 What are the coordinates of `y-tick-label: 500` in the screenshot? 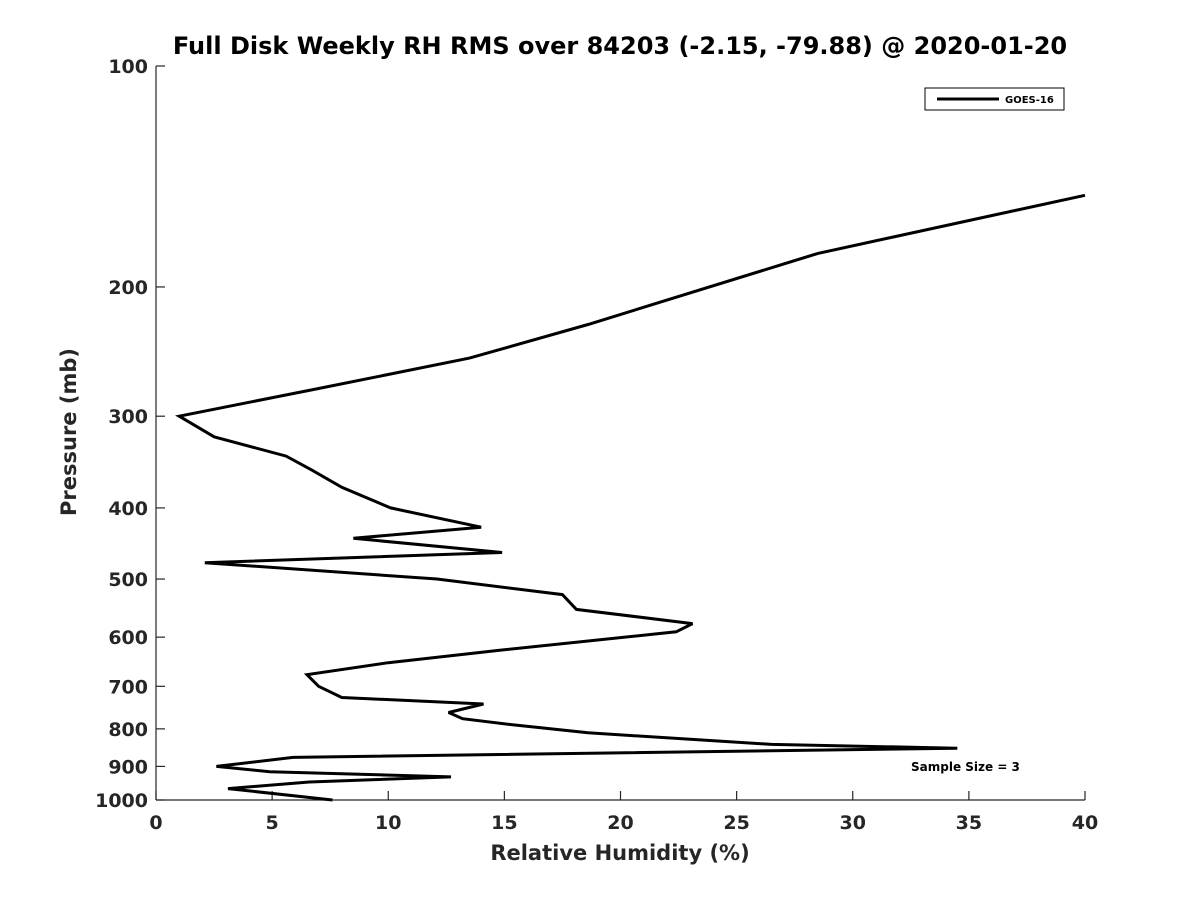 It's located at (128, 580).